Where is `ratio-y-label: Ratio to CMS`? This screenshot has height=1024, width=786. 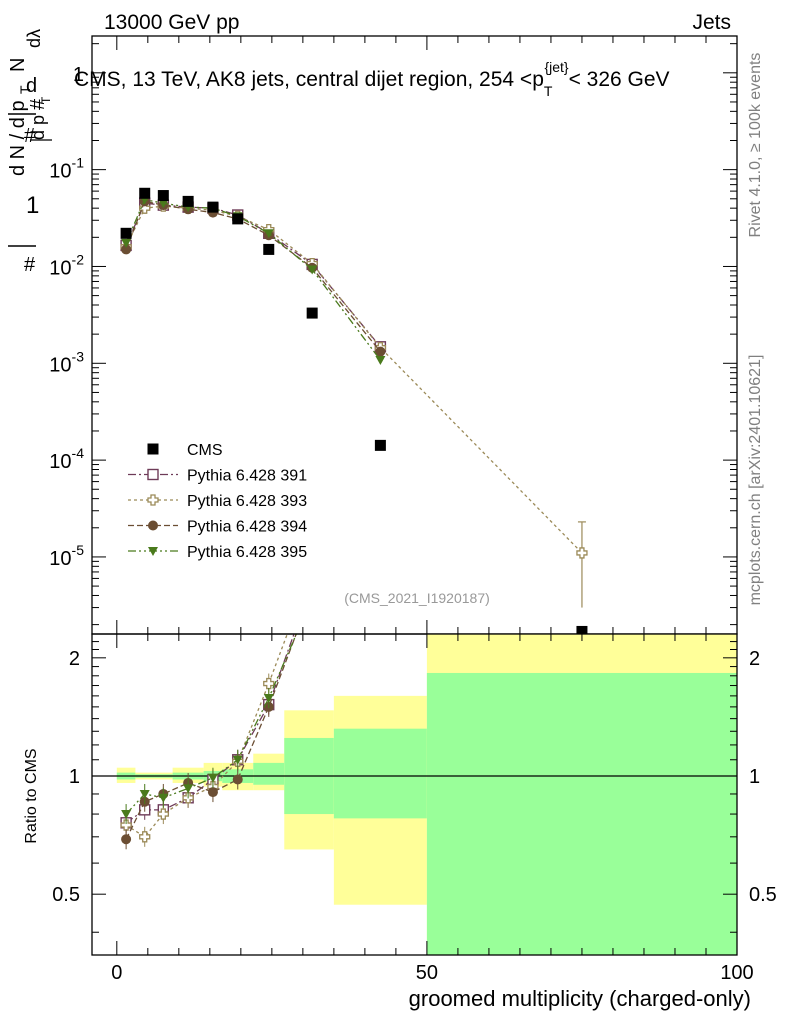 ratio-y-label: Ratio to CMS is located at coordinates (31, 795).